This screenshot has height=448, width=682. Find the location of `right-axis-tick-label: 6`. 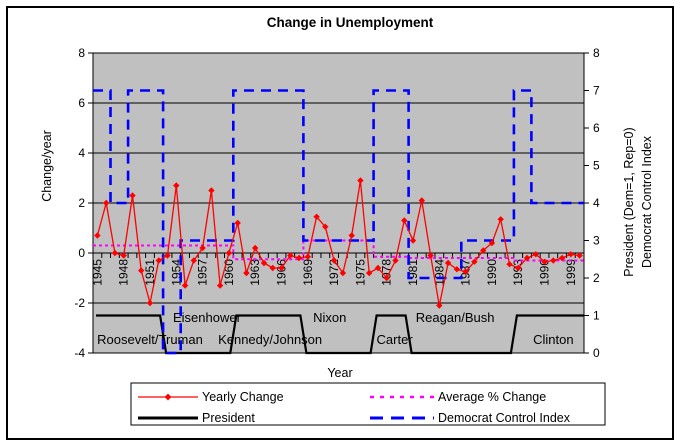

right-axis-tick-label: 6 is located at coordinates (596, 128).